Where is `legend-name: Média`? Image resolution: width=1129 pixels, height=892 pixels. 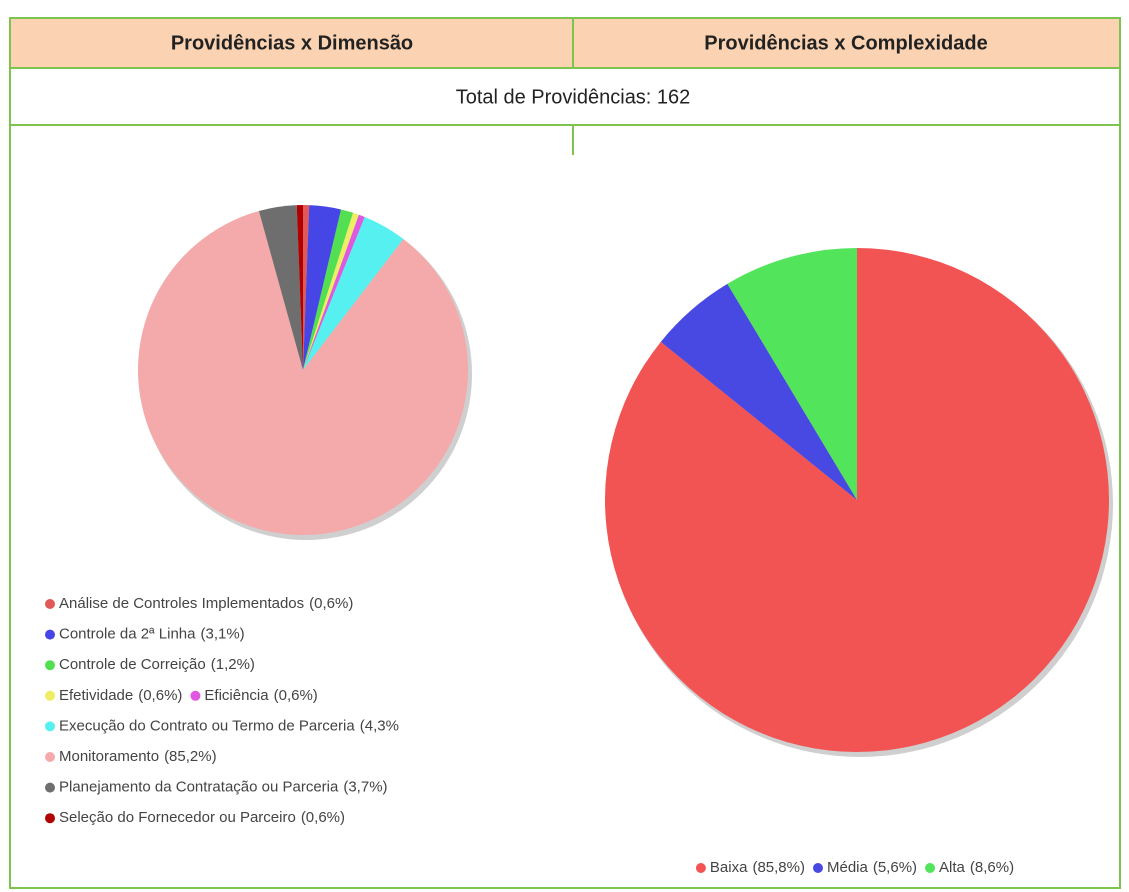
legend-name: Média is located at coordinates (848, 867).